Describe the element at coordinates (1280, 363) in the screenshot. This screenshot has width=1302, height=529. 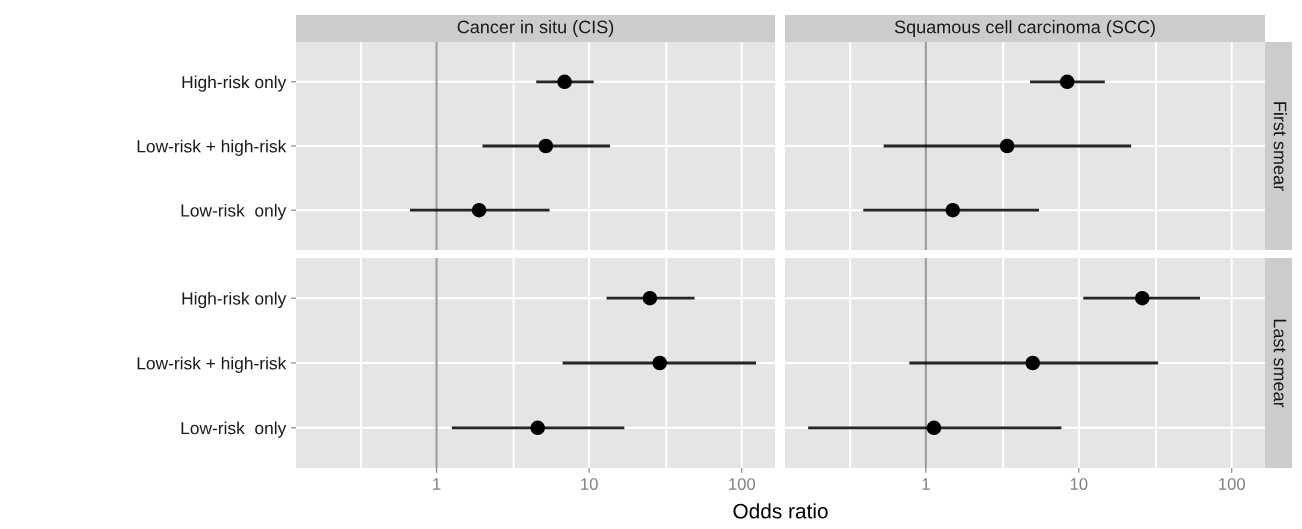
I see `y2-axis-title: Last smear` at that location.